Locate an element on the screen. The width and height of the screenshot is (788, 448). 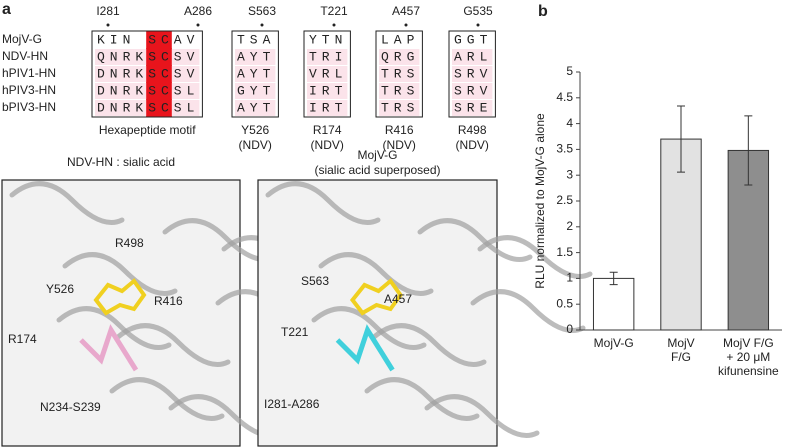
sequence: SRV is located at coordinates (473, 73).